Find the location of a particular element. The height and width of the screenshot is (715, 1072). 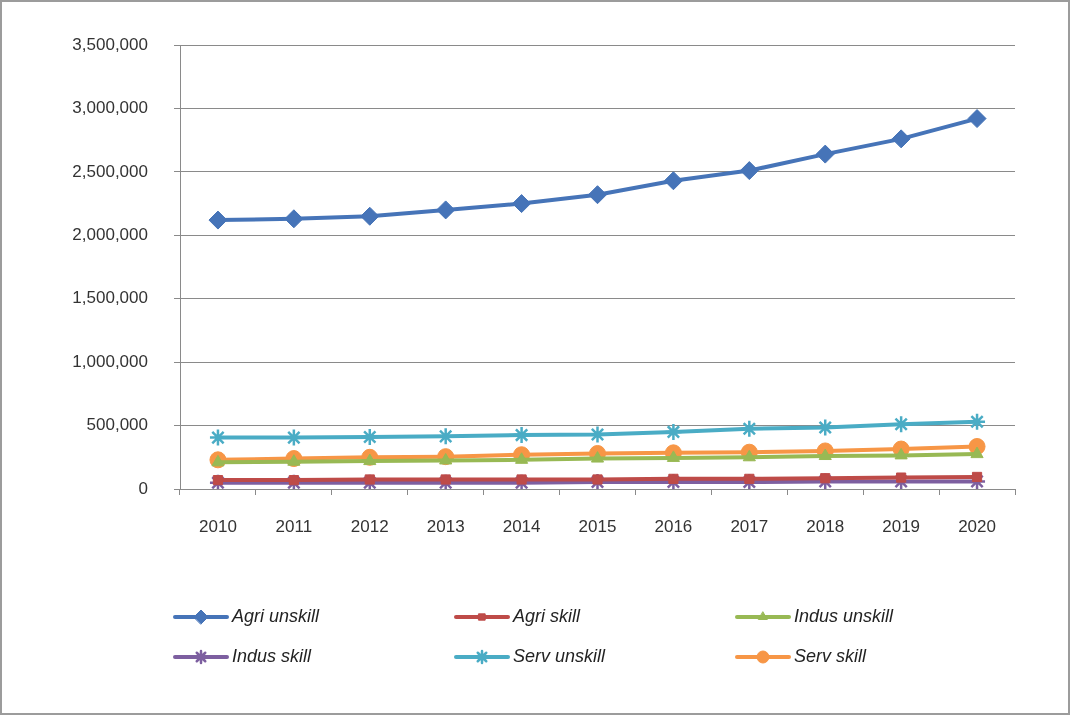

y-tick-label: 0 is located at coordinates (143, 488).